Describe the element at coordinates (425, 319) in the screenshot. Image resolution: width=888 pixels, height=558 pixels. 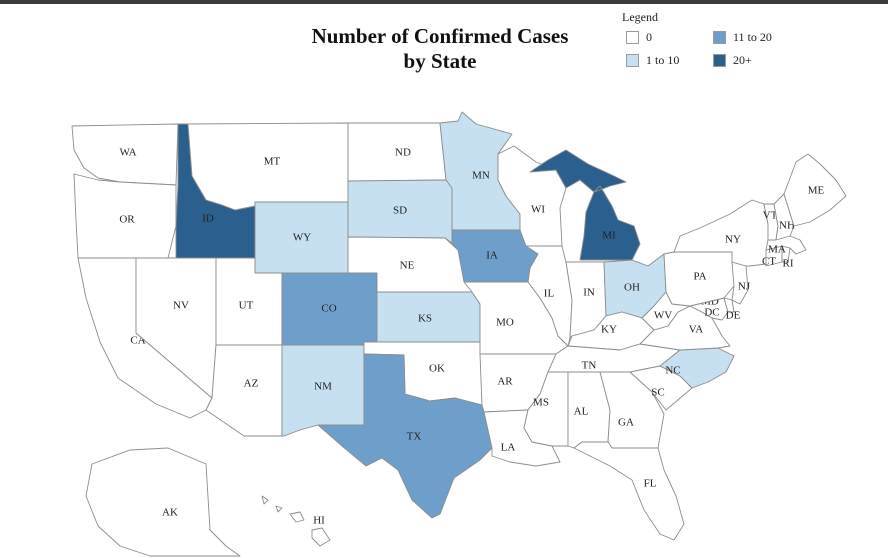
I see `state-label-KS: KS` at that location.